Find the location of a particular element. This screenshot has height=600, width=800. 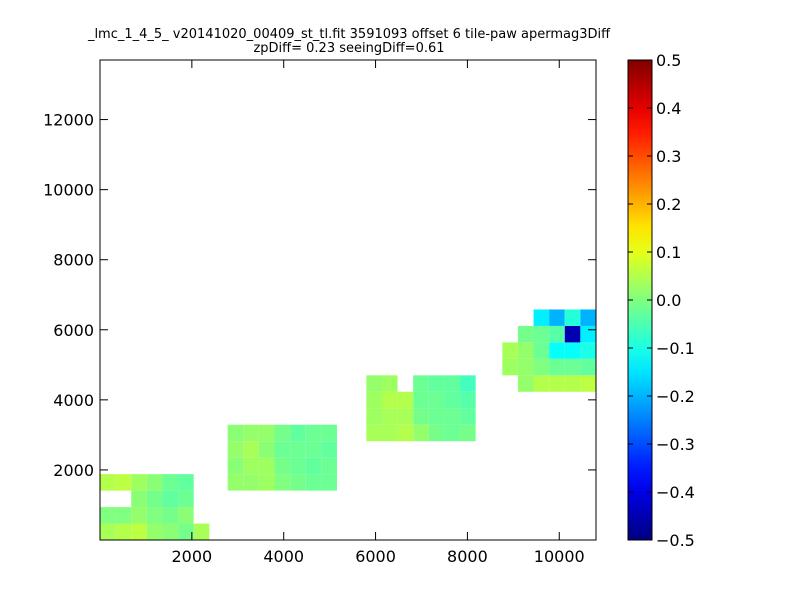

x-tick-label: 6000 is located at coordinates (375, 556).